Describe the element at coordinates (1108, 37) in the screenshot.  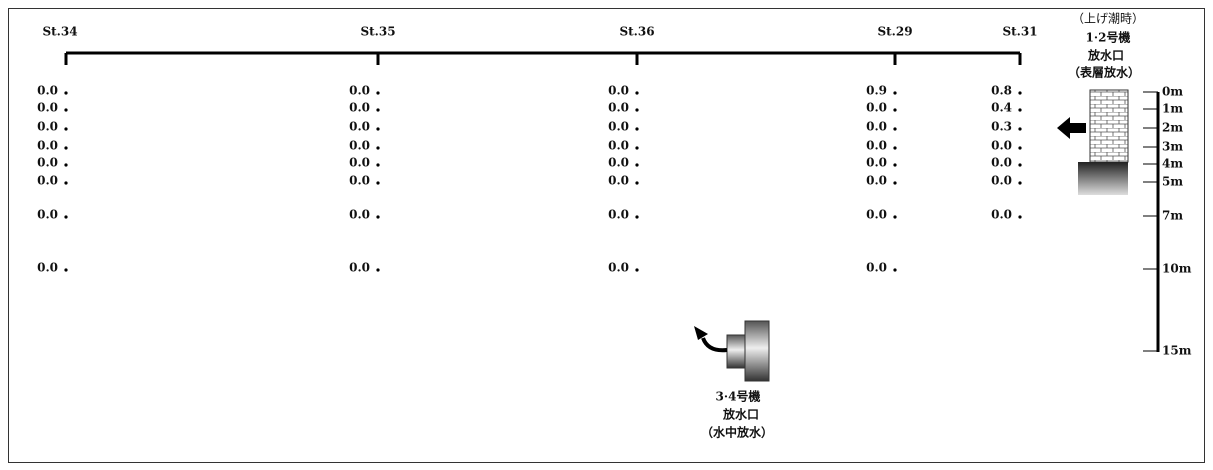
I see `unit-label: 1·2号機` at that location.